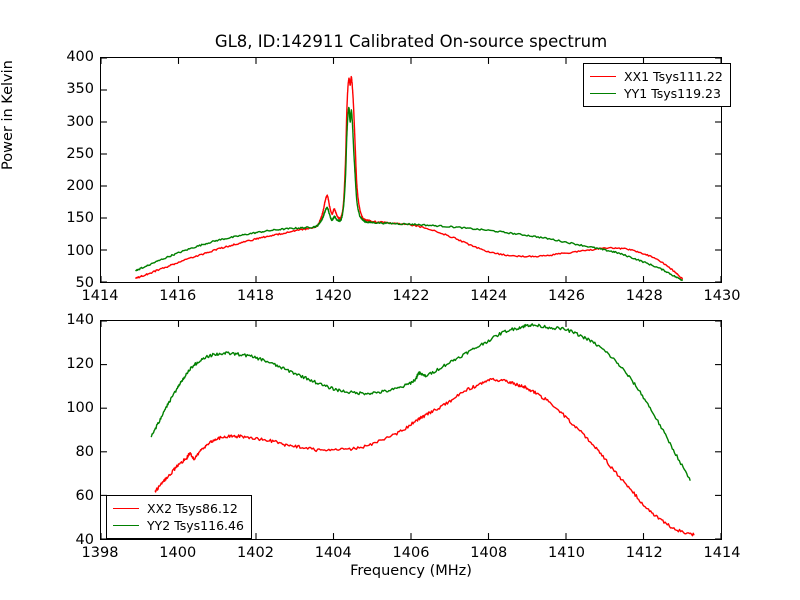  I want to click on x-tick-label: 1420, so click(333, 296).